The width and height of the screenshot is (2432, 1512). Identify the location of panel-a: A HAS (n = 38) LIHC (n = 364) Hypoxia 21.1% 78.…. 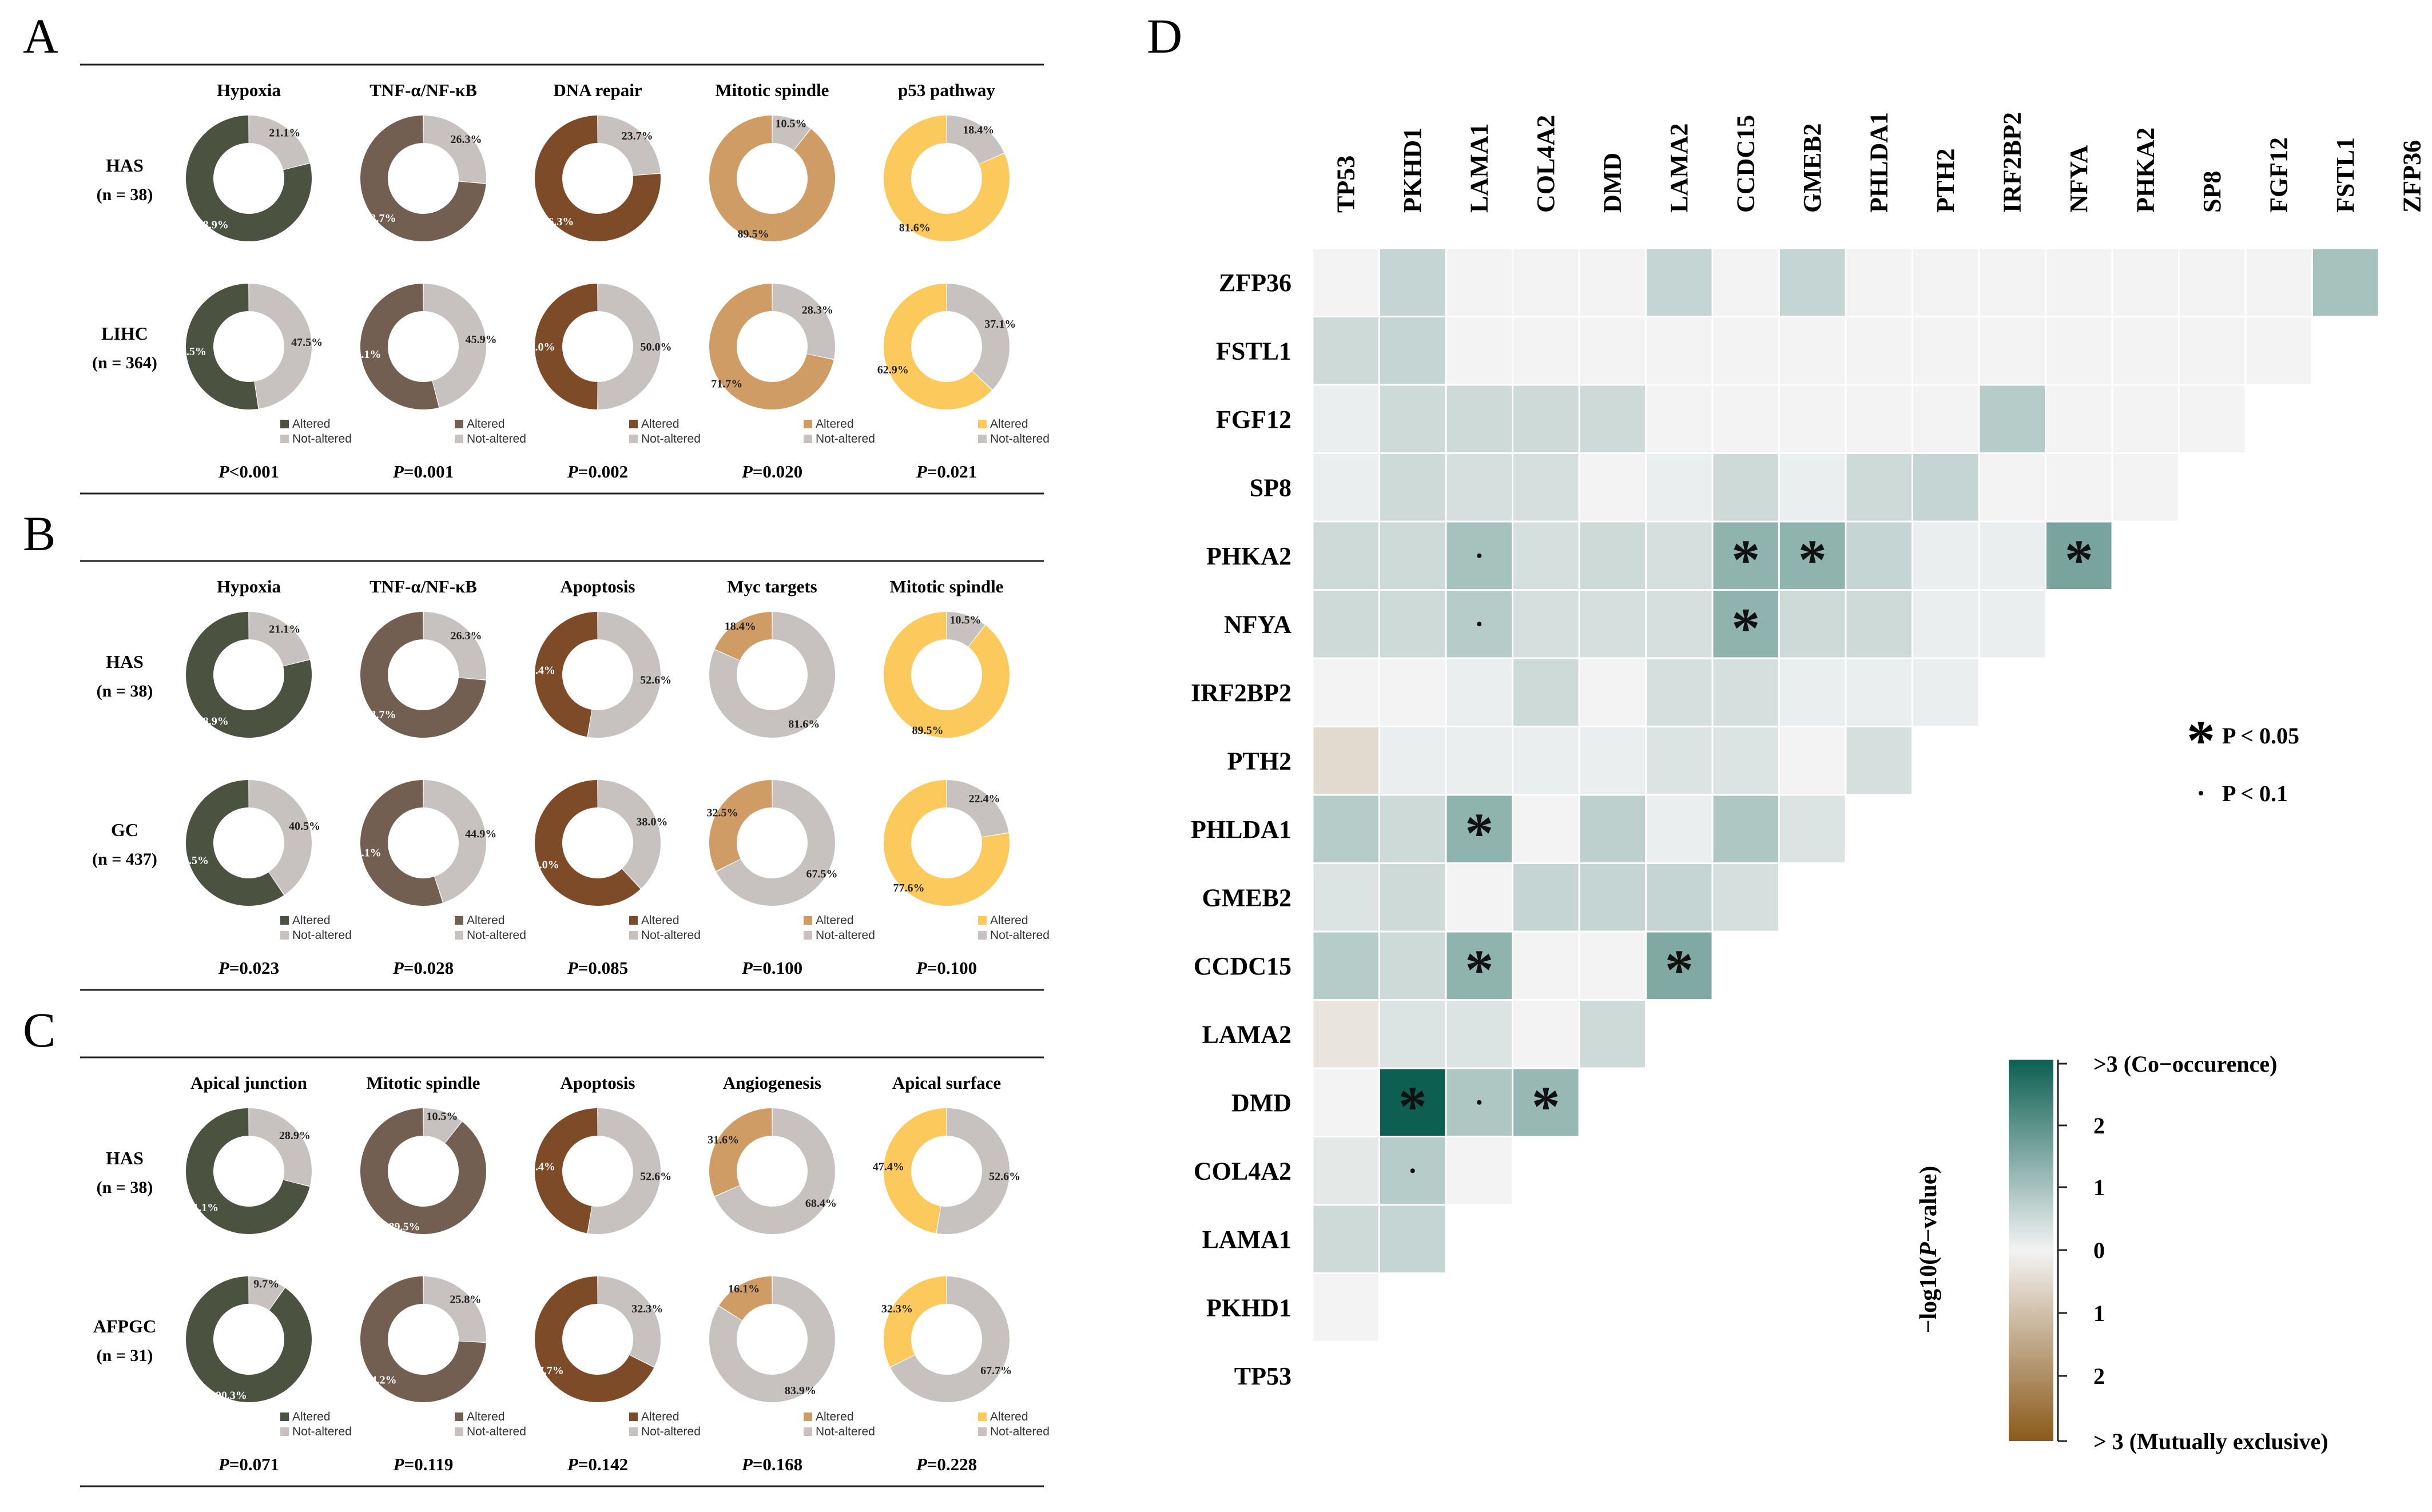
(536, 252).